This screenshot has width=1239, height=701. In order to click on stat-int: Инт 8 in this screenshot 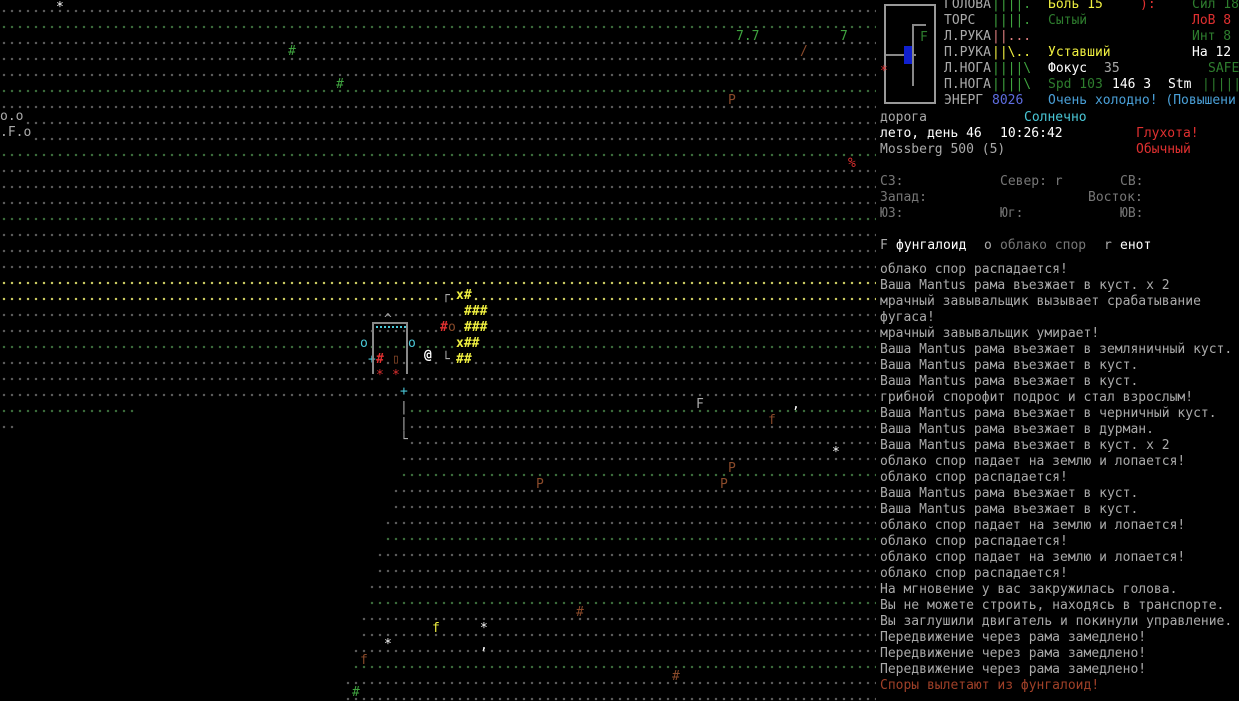, I will do `click(1212, 36)`.